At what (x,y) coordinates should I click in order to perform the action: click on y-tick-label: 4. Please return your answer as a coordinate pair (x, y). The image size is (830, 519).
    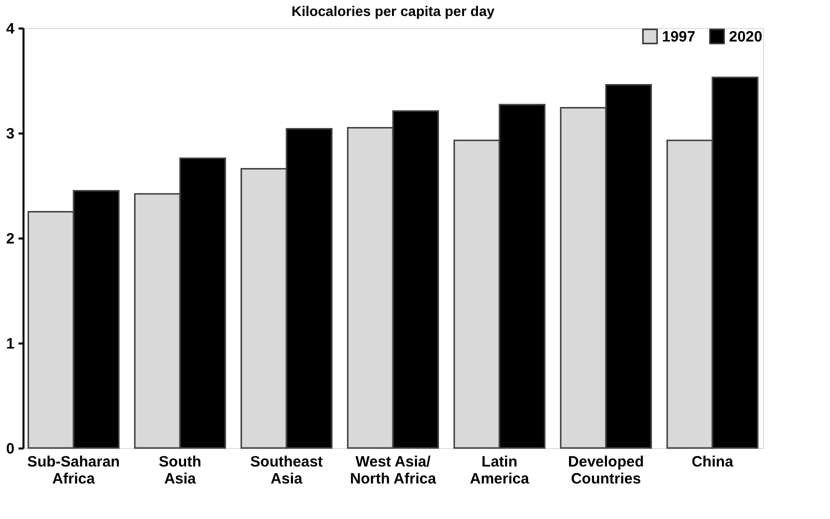
    Looking at the image, I should click on (11, 29).